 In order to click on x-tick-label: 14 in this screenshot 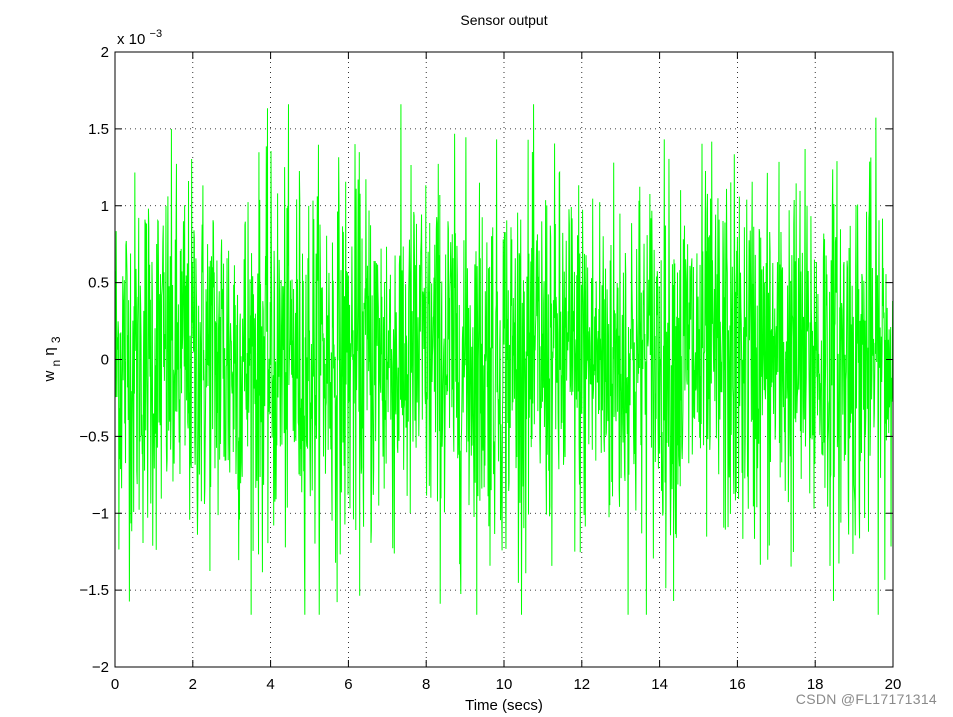, I will do `click(659, 684)`.